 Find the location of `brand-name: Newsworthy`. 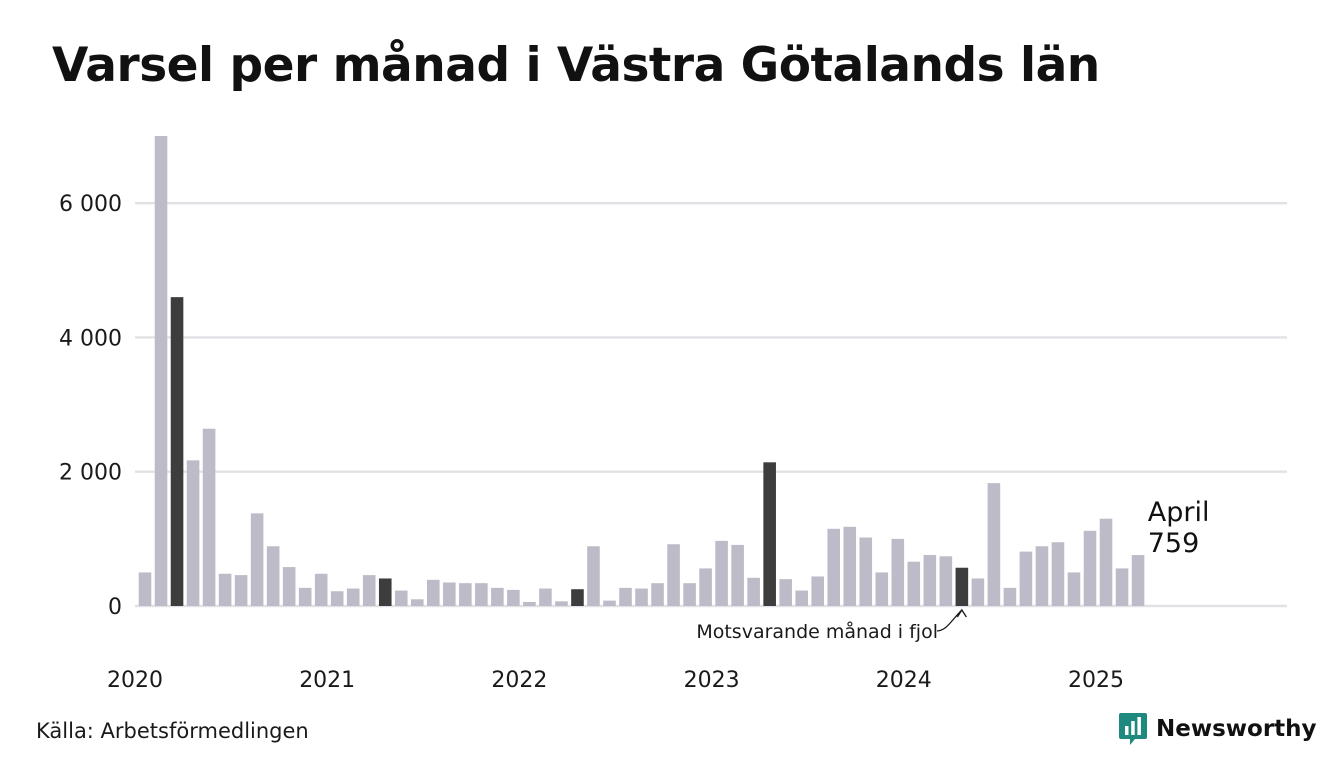

brand-name: Newsworthy is located at coordinates (1236, 729).